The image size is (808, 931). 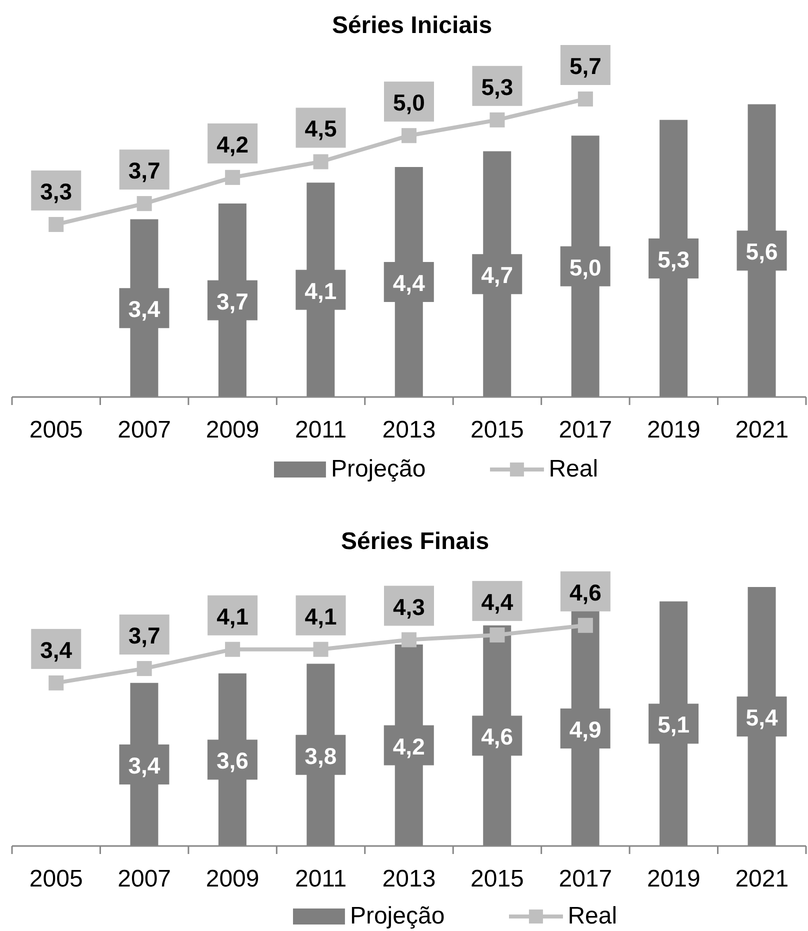 I want to click on data-label: 5,6, so click(x=762, y=251).